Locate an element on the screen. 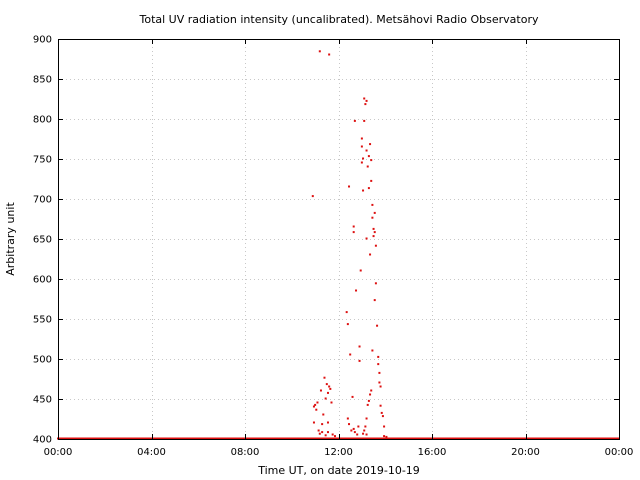 The height and width of the screenshot is (480, 640). y-tick-labels: 400 450 500 550 600 650 700 750 800 850 900 is located at coordinates (42, 240).